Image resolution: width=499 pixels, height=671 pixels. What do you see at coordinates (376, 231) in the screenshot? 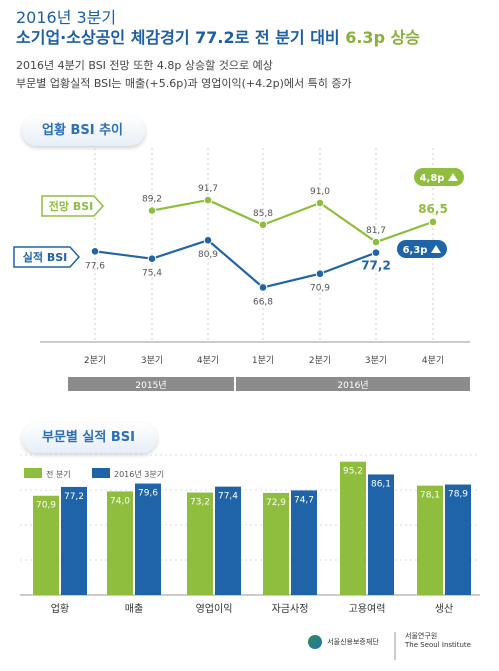
I see `data-label: 81,7` at bounding box center [376, 231].